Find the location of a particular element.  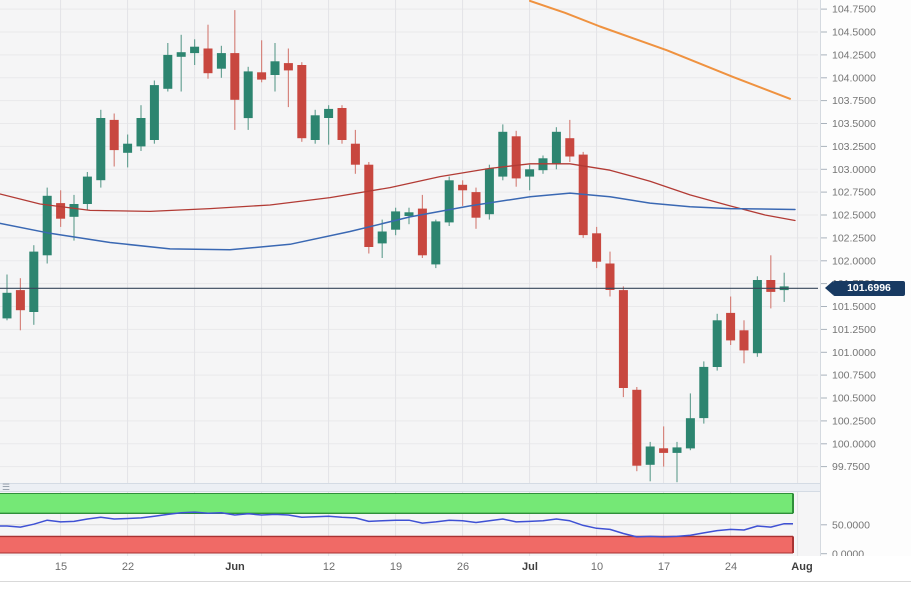

overbought-band is located at coordinates (396, 503).